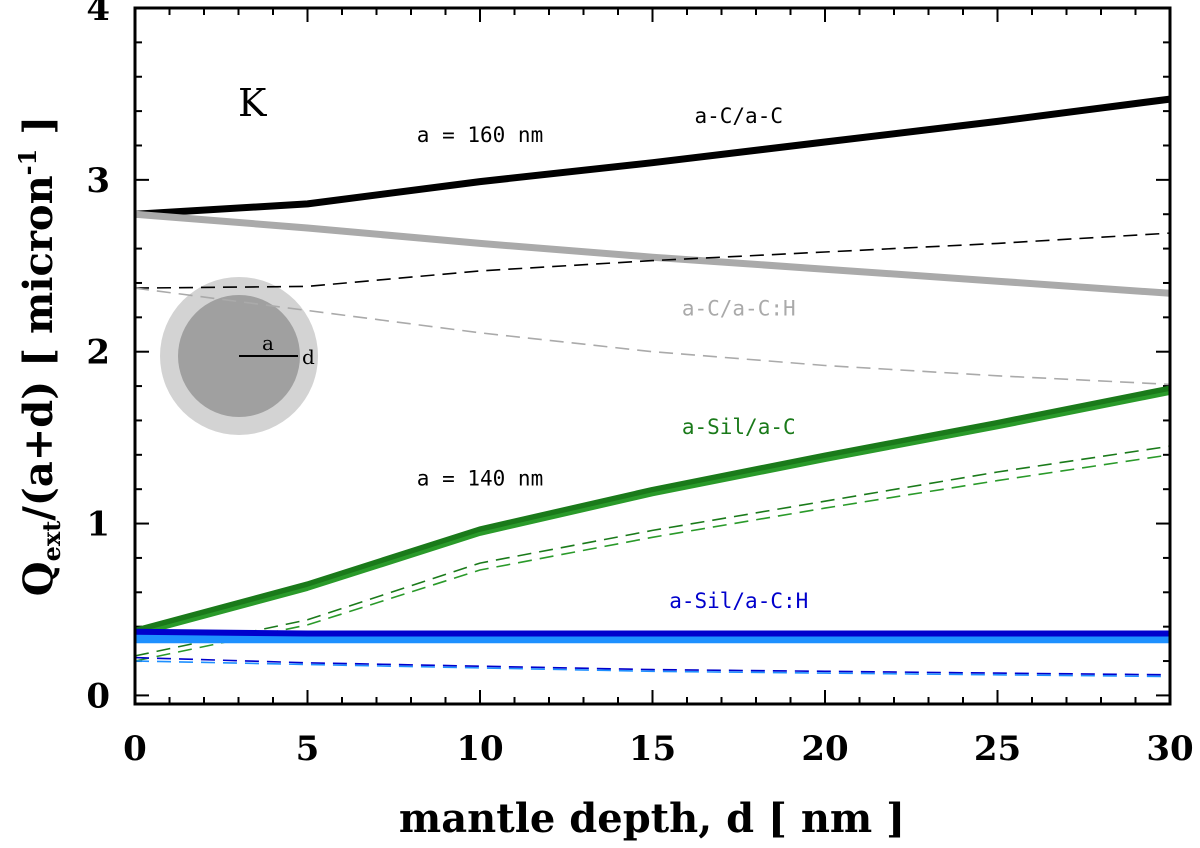  What do you see at coordinates (652, 818) in the screenshot?
I see `x-axis-title: mantle depth, d [ nm ]` at bounding box center [652, 818].